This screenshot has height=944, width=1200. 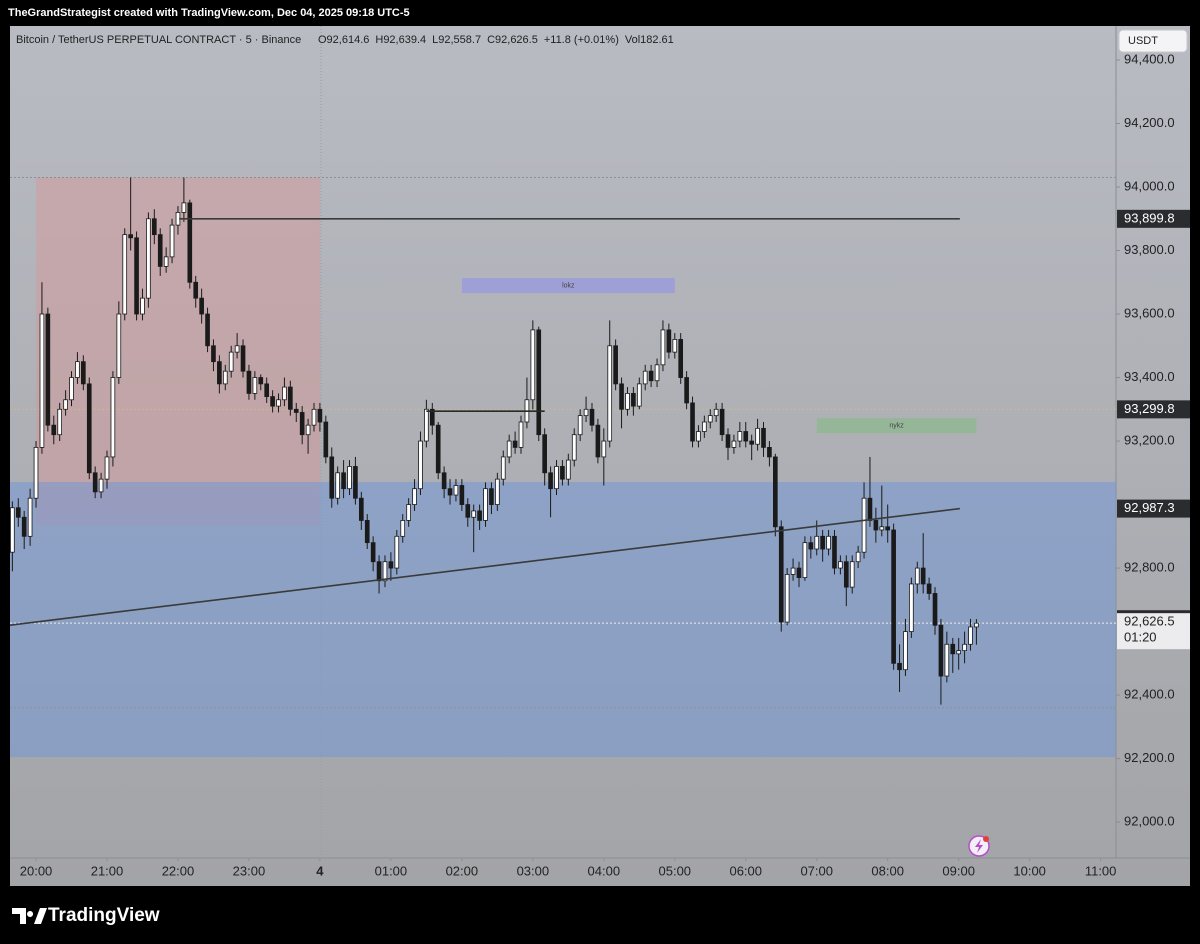 What do you see at coordinates (1149, 312) in the screenshot?
I see `y-tick-label: 93,600.0` at bounding box center [1149, 312].